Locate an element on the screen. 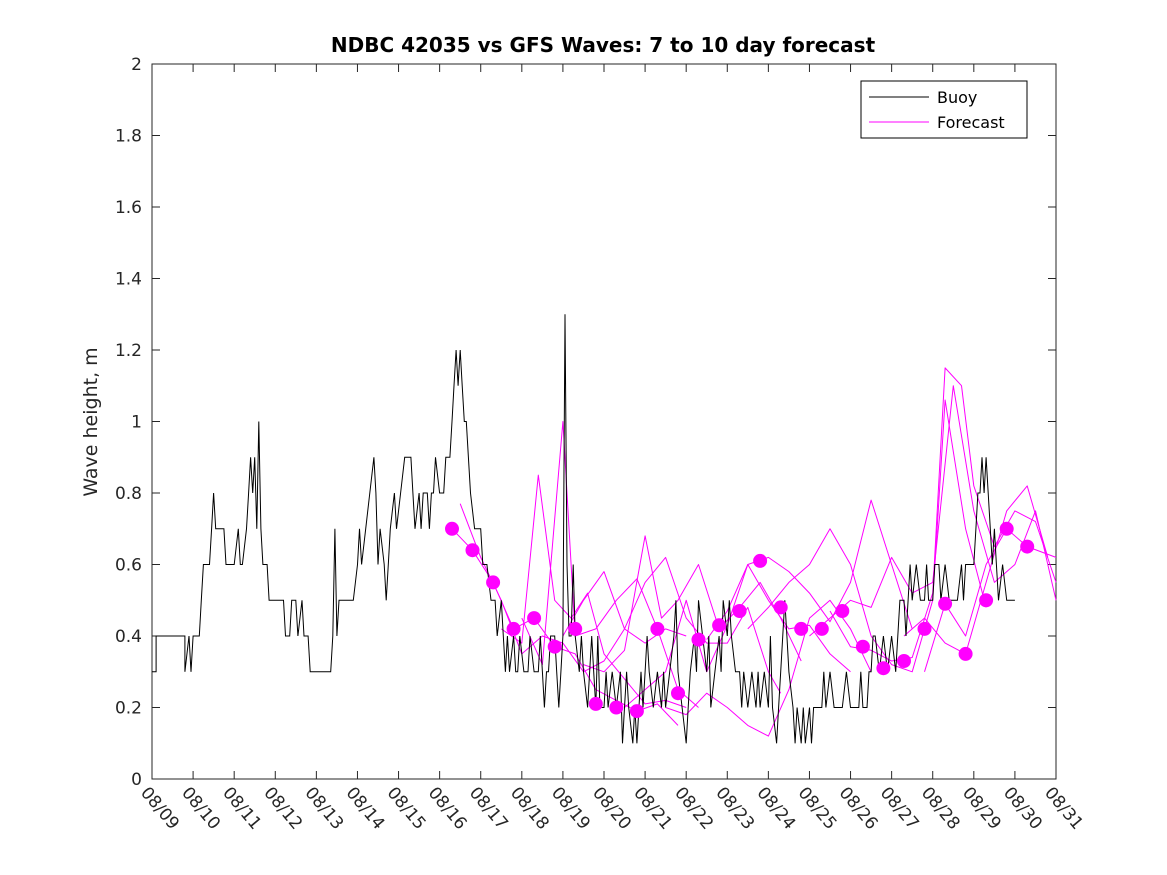 The width and height of the screenshot is (1167, 875). x-tick-label: 08/21 is located at coordinates (652, 808).